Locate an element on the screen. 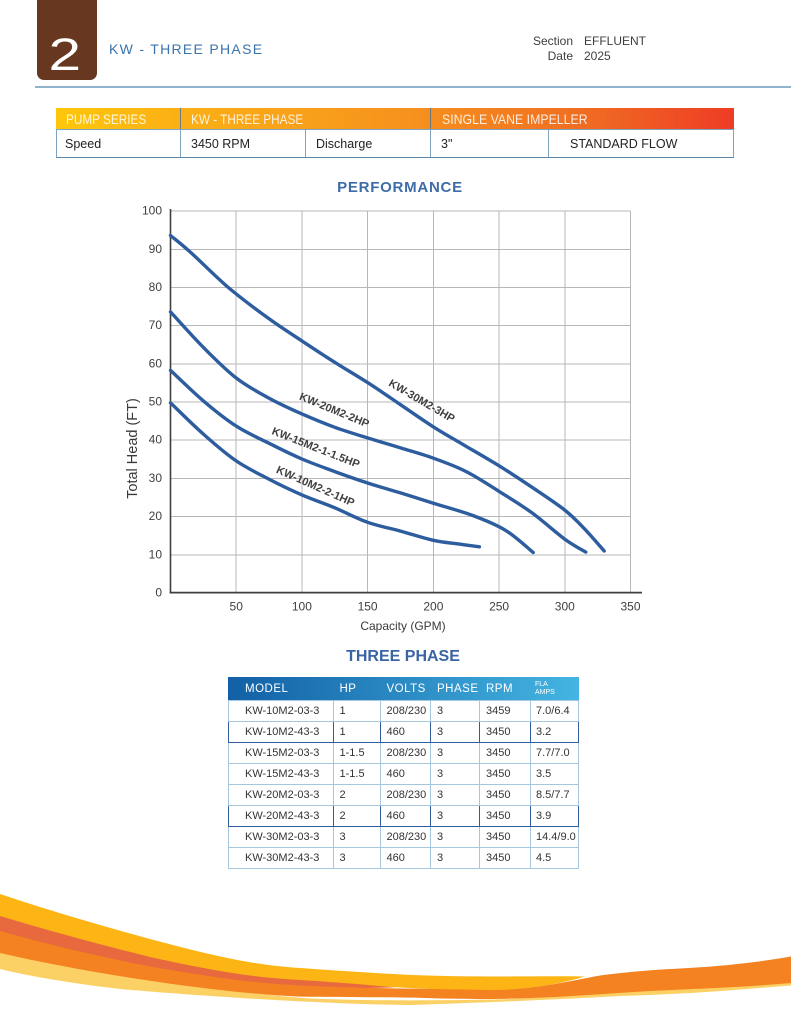  svg-text: 250 is located at coordinates (499, 607).